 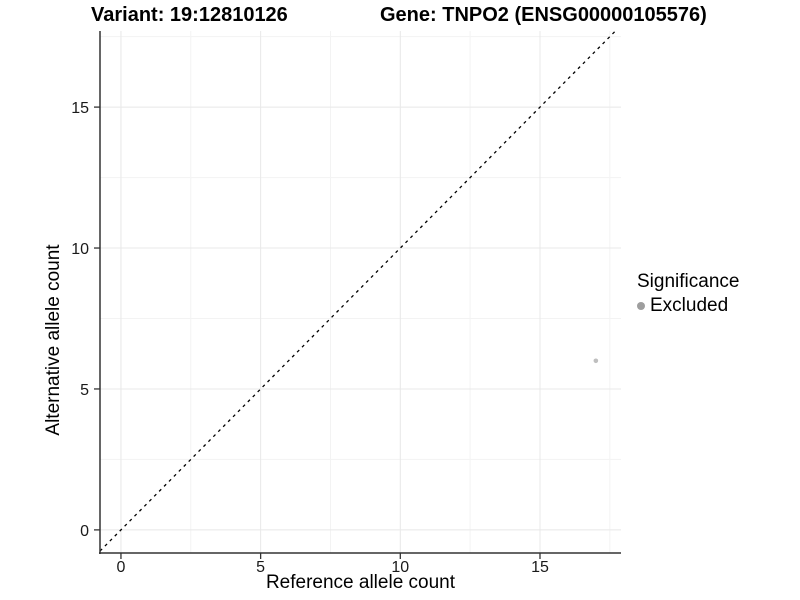 I want to click on variant-title: Variant: 19:12810126, so click(x=189, y=15).